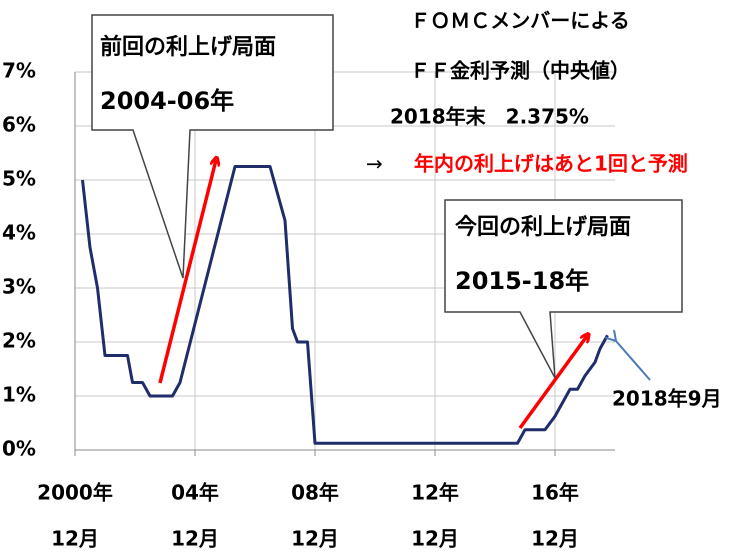 This screenshot has width=742, height=553. What do you see at coordinates (315, 493) in the screenshot?
I see `x-tick-label: 08年` at bounding box center [315, 493].